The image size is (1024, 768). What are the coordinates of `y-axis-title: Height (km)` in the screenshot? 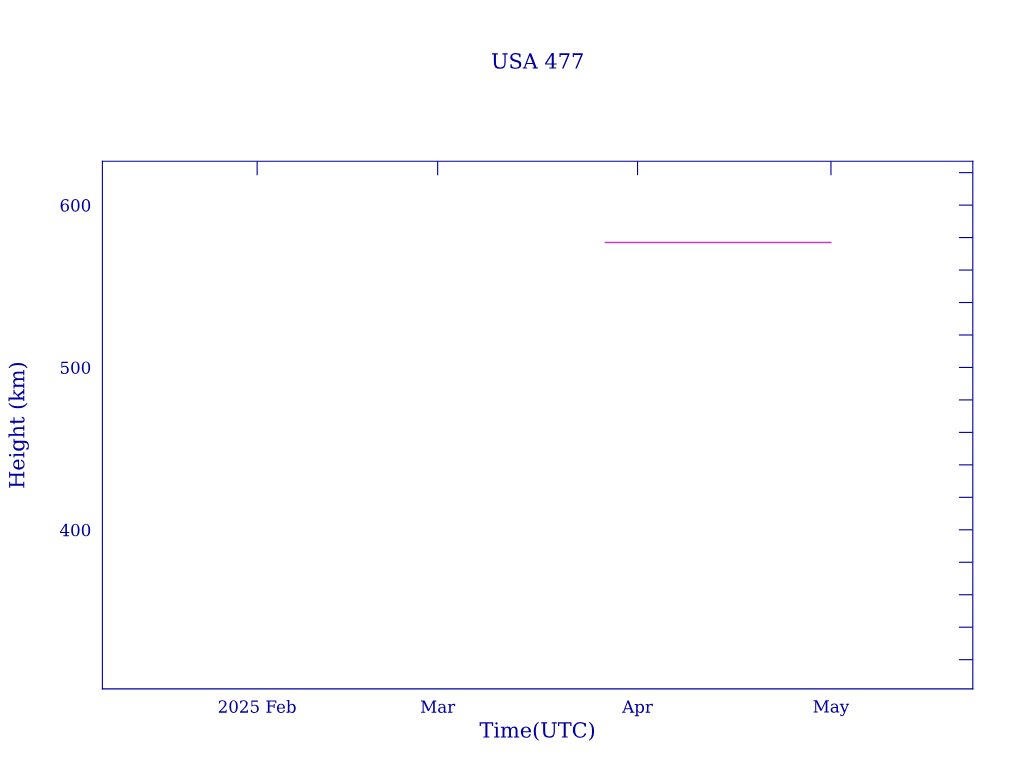 It's located at (18, 425).